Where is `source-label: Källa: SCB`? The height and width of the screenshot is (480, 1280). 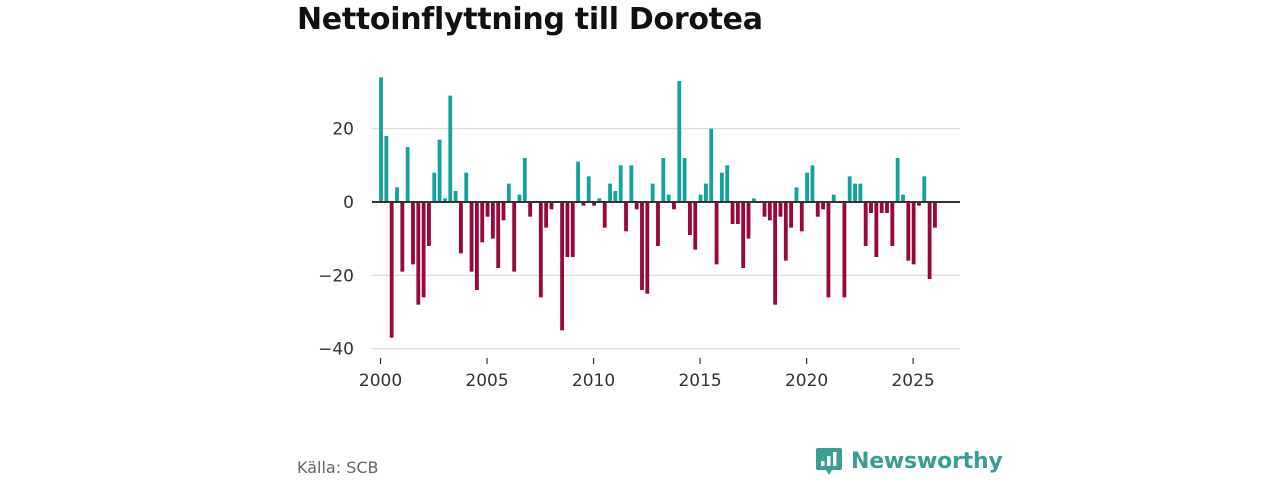 source-label: Källa: SCB is located at coordinates (338, 467).